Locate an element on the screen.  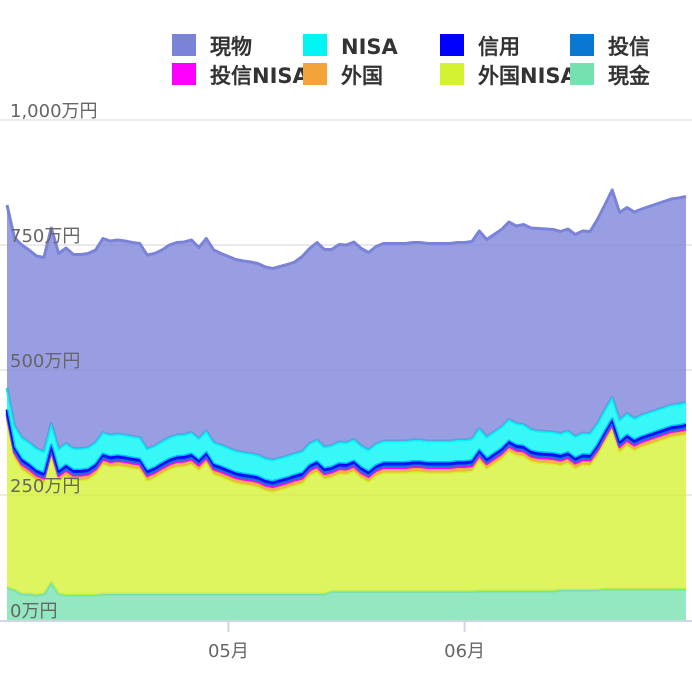
legend-label: 投信 is located at coordinates (629, 47).